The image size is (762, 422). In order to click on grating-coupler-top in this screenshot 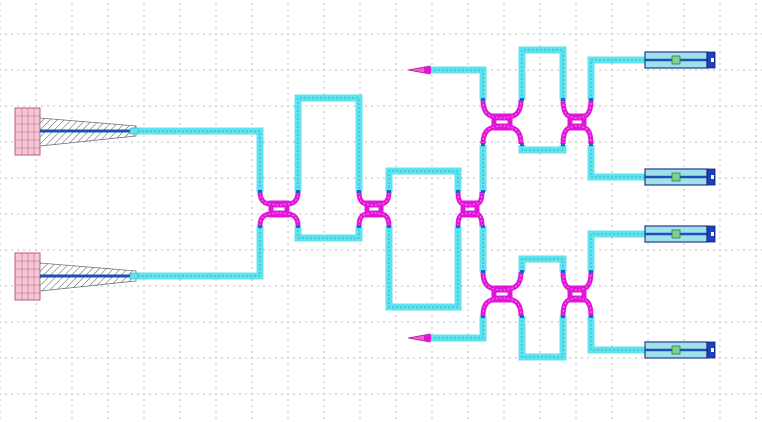, I will do `click(76, 131)`.